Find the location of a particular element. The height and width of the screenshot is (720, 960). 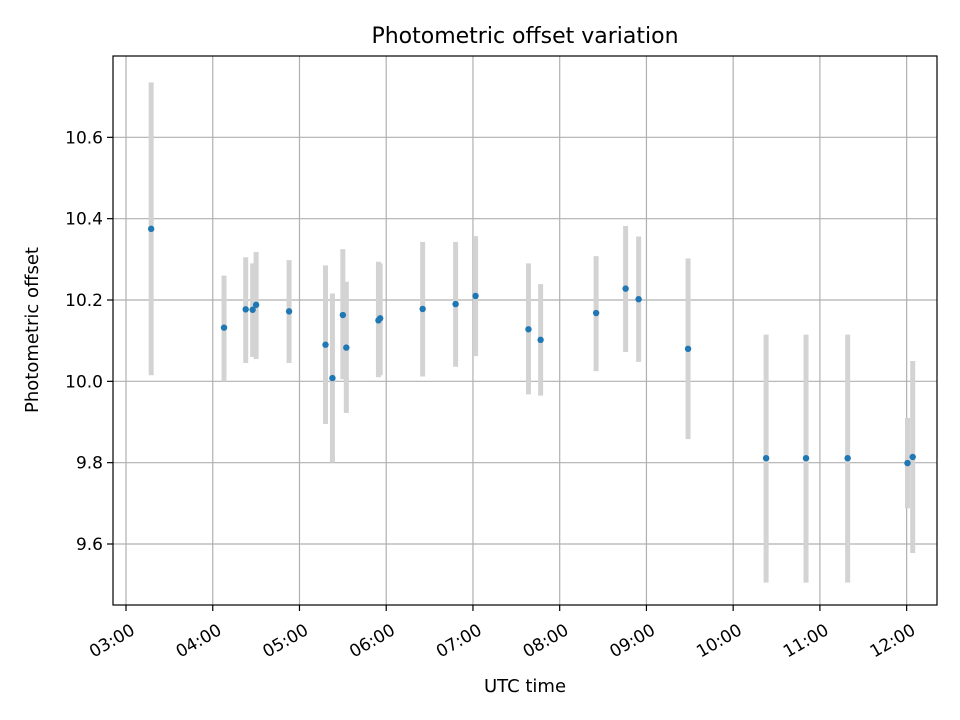

y-tick-label: 10.0 is located at coordinates (84, 382).